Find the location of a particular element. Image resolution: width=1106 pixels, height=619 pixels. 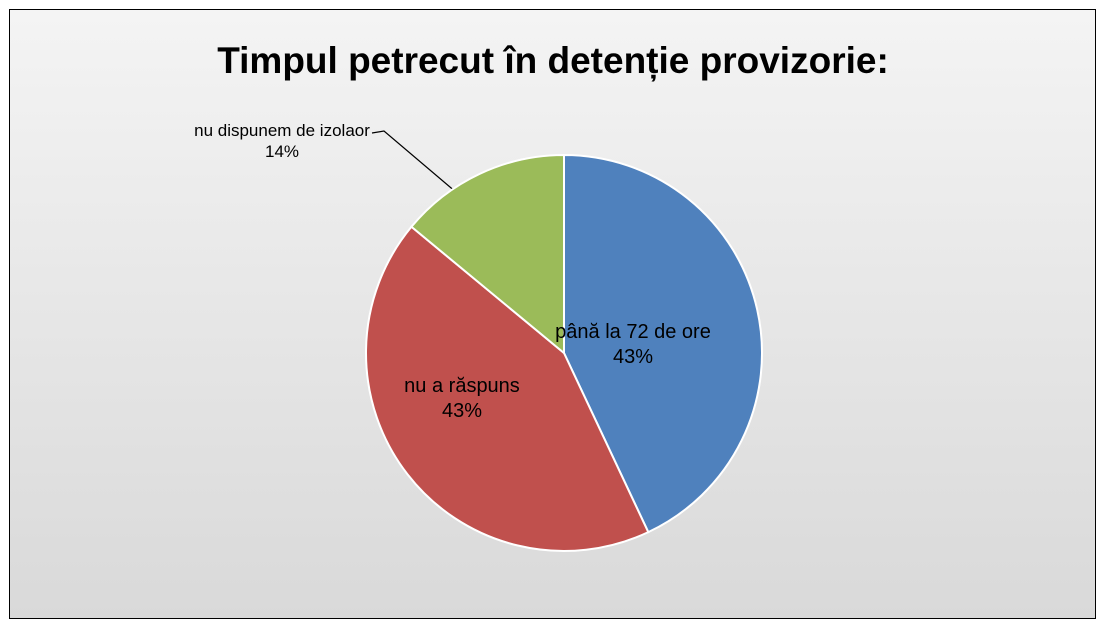

slice-label: până la 72 de ore 43% is located at coordinates (633, 345).